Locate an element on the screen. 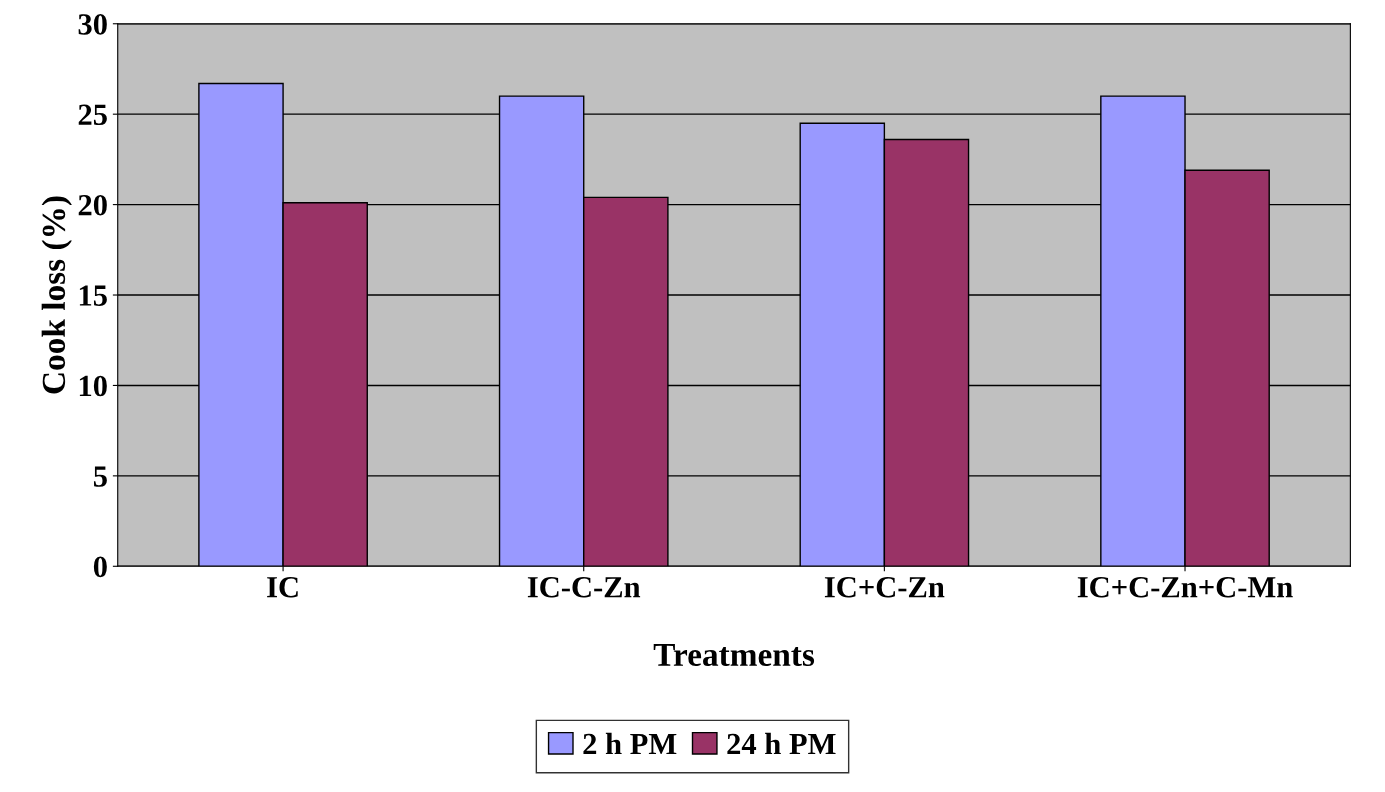  legend-label: 24 h PM is located at coordinates (781, 743).